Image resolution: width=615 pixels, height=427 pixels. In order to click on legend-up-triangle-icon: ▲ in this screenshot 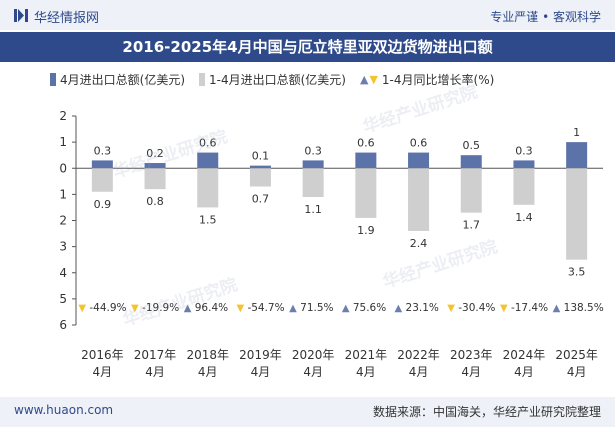, I will do `click(364, 79)`.